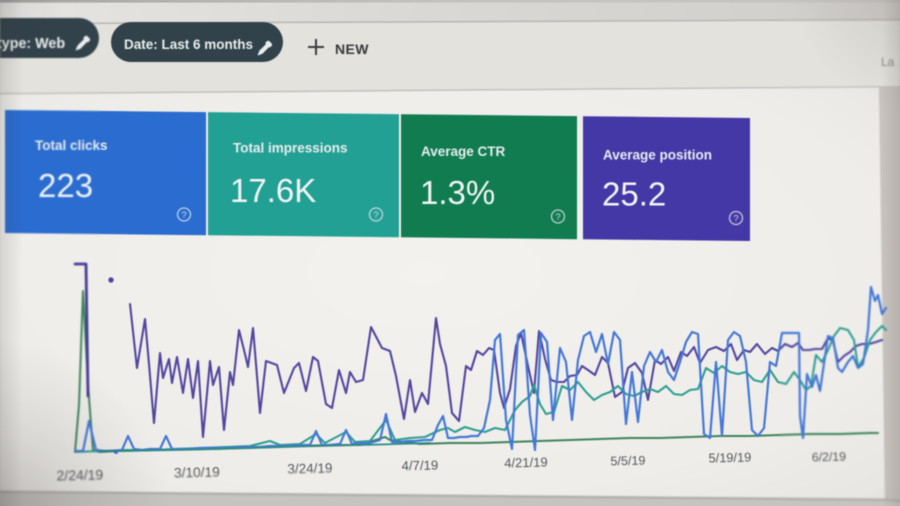 The height and width of the screenshot is (506, 900). What do you see at coordinates (526, 463) in the screenshot?
I see `svg-text: 4/21/19` at bounding box center [526, 463].